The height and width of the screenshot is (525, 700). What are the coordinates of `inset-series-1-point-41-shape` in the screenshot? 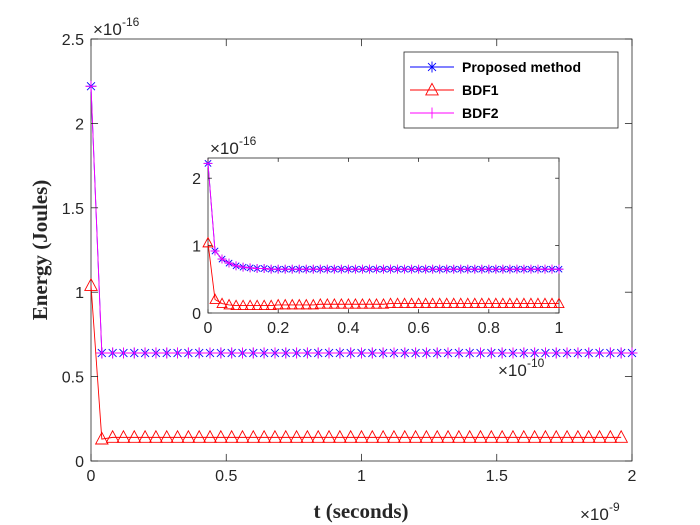 It's located at (496, 302).